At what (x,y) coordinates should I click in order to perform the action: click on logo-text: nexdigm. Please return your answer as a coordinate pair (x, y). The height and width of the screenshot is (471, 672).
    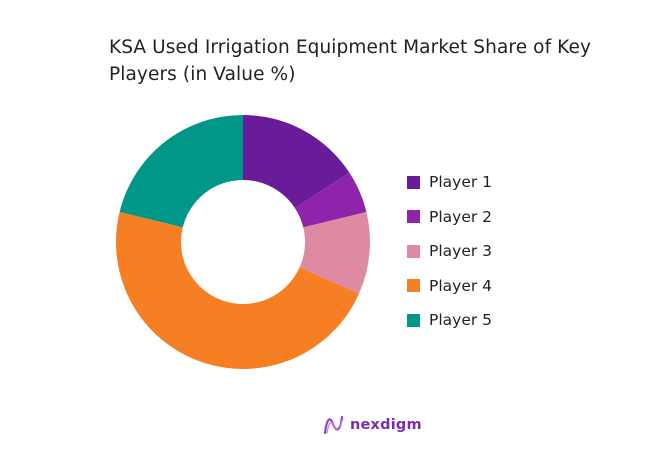
    Looking at the image, I should click on (386, 425).